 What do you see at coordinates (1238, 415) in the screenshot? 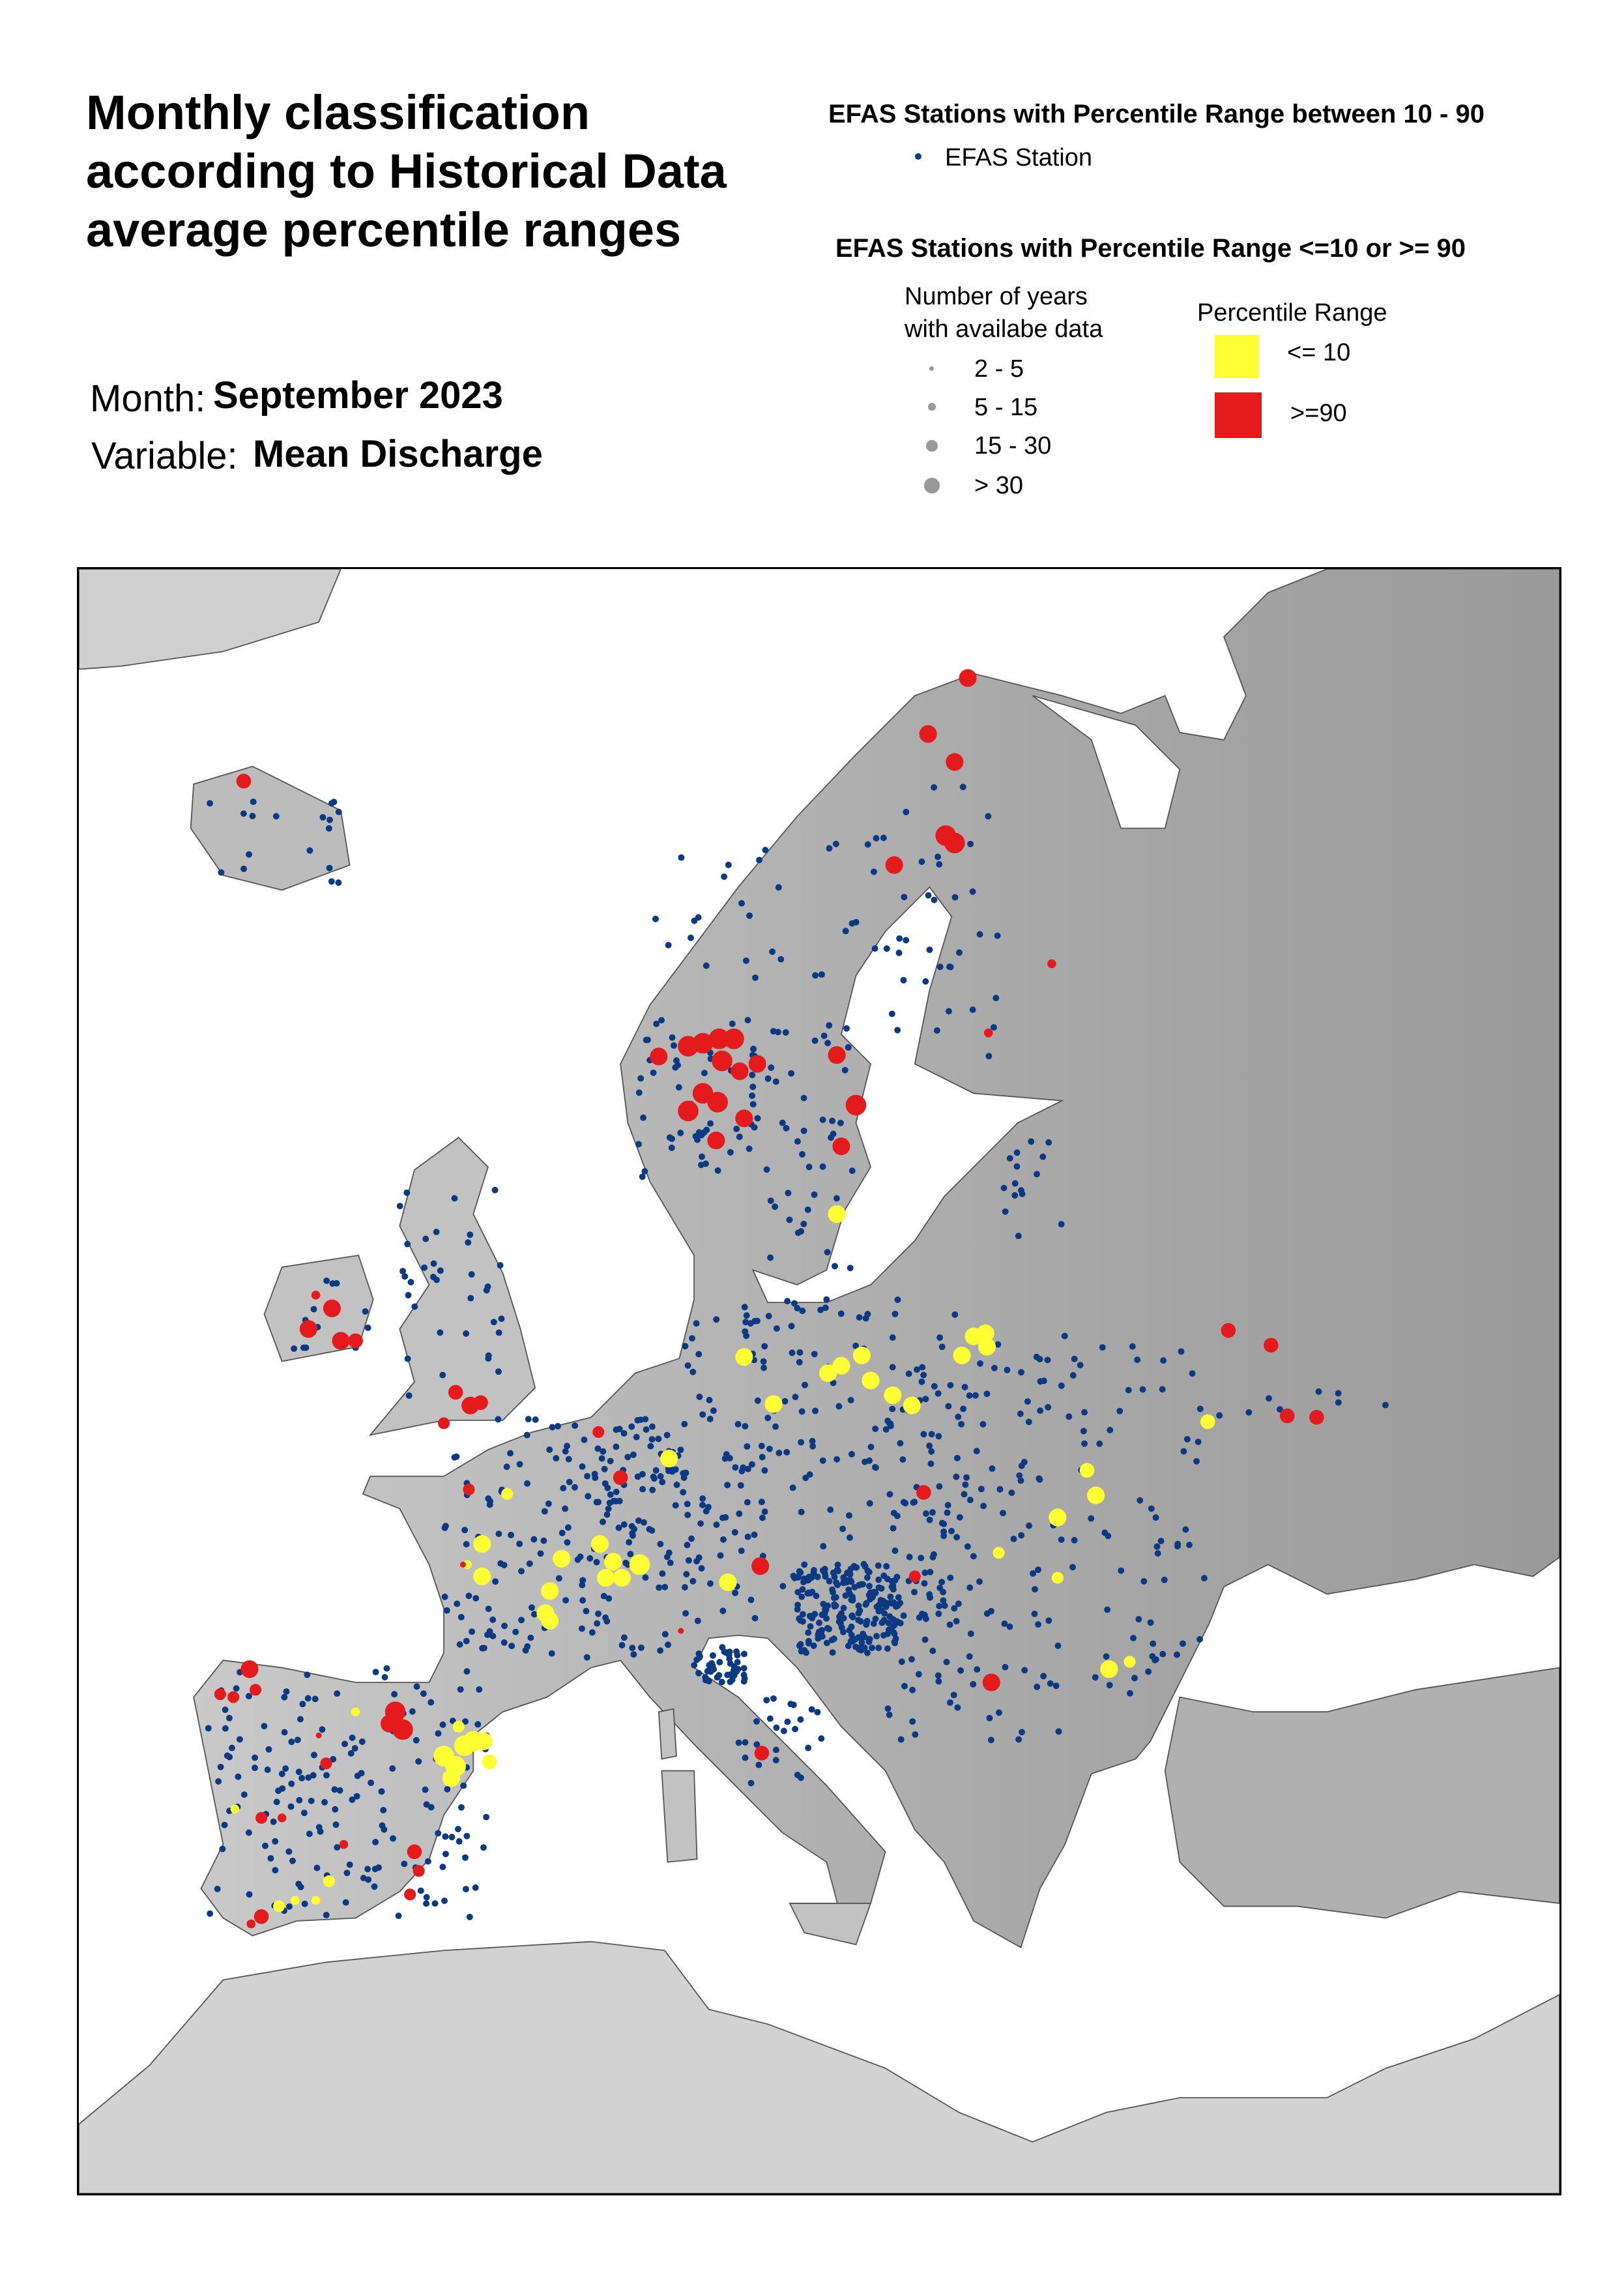
I see `high-swatch` at bounding box center [1238, 415].